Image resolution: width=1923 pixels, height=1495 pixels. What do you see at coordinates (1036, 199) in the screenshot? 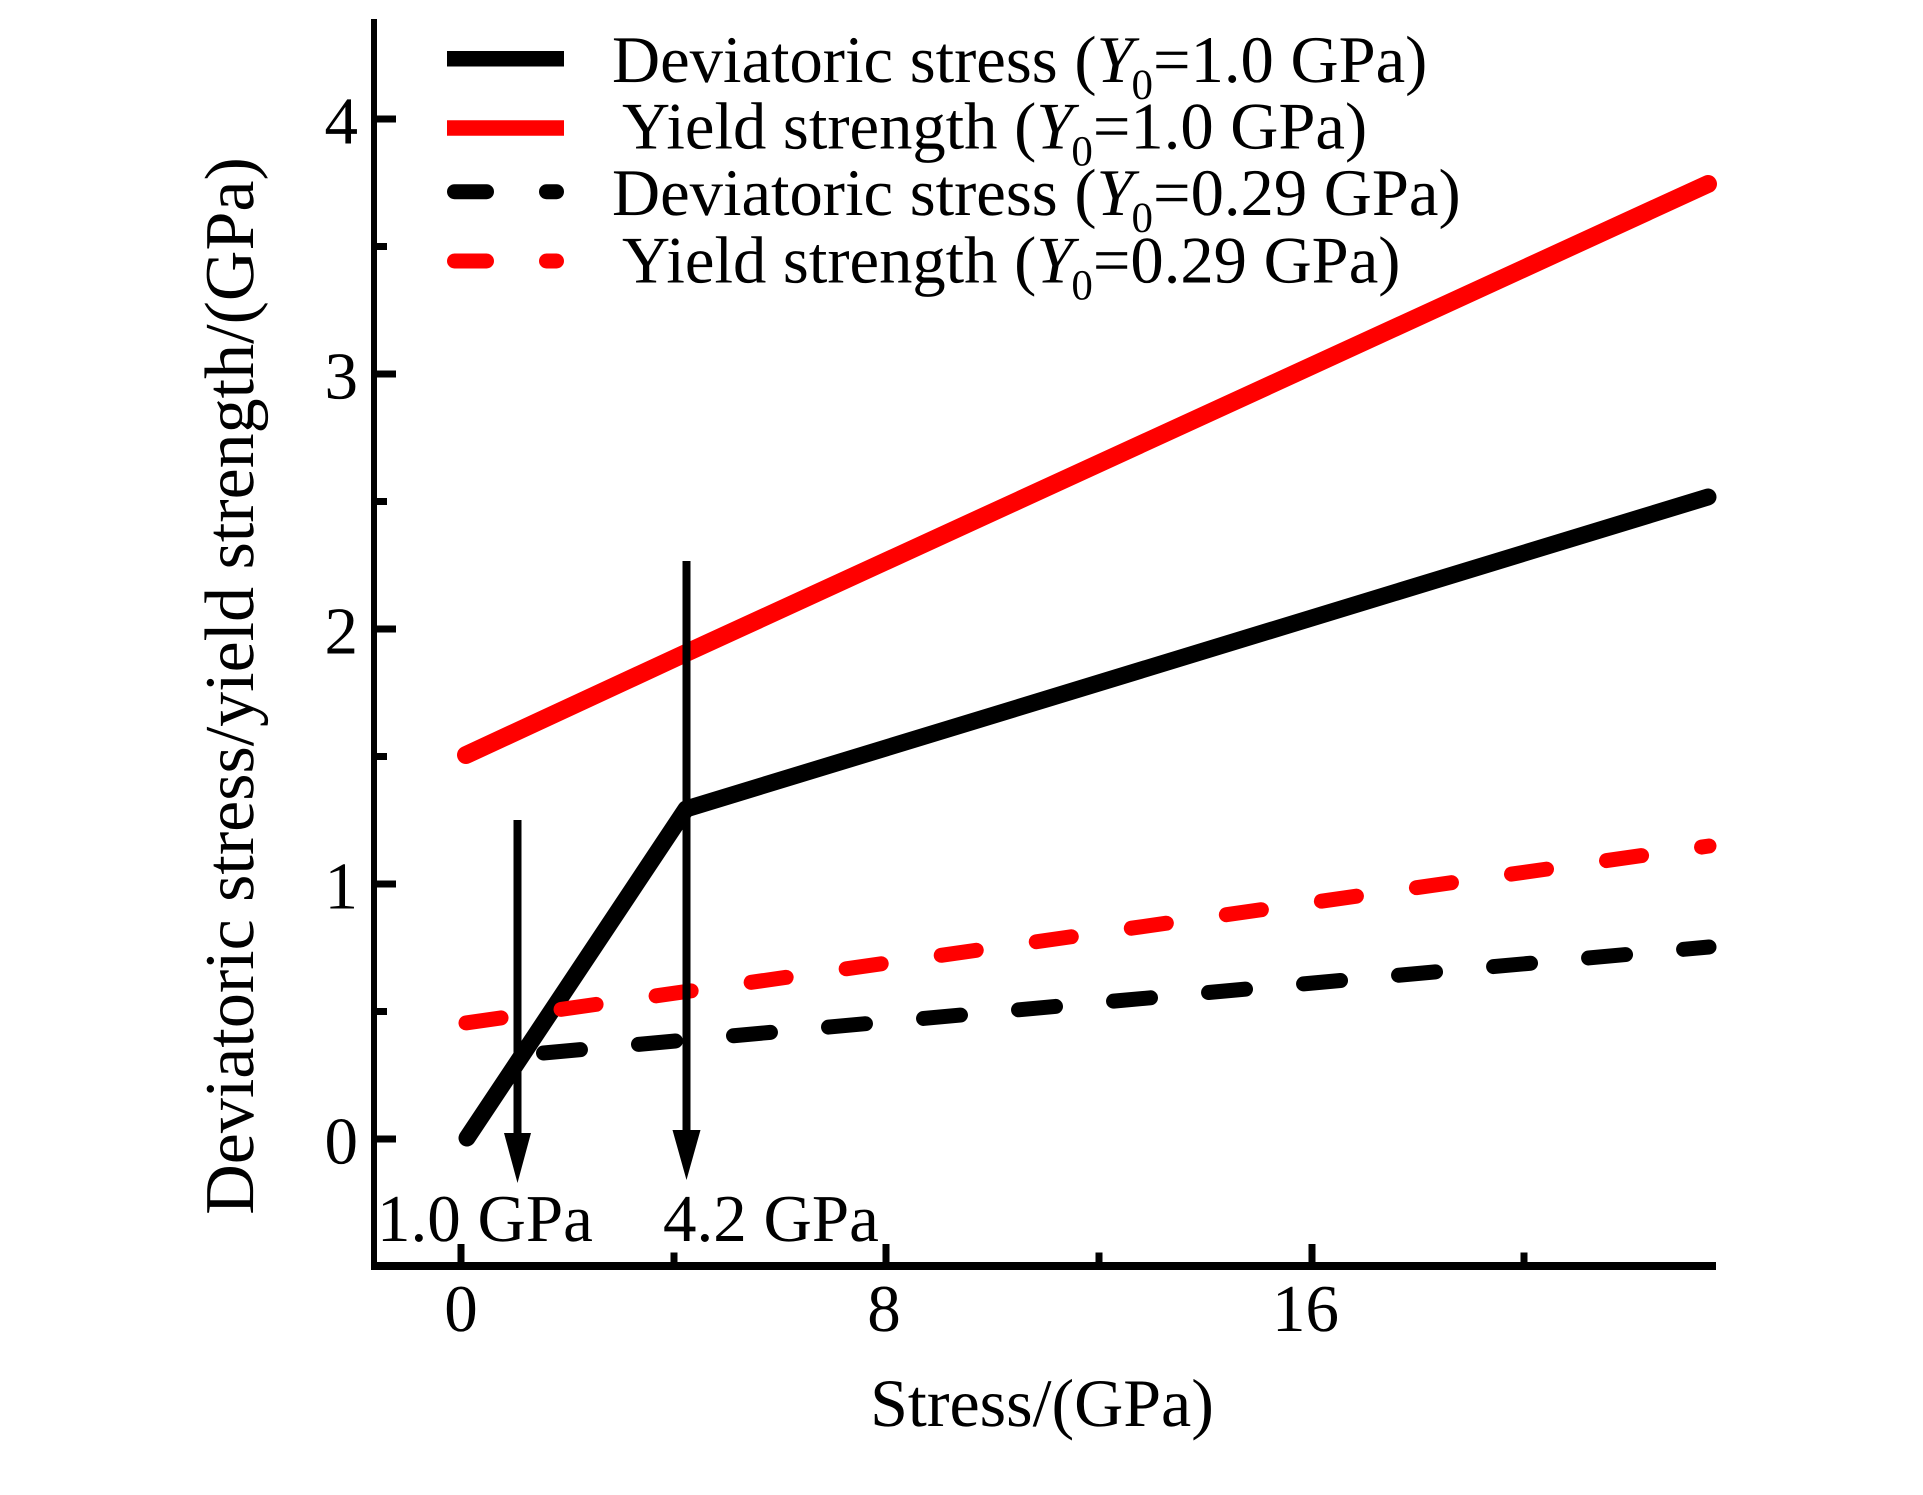
I see `svg-text:Deviatoric stress (Y0=0.29 GPa: Deviatoric stress (Y0=0.29 GPa)` at bounding box center [1036, 199].